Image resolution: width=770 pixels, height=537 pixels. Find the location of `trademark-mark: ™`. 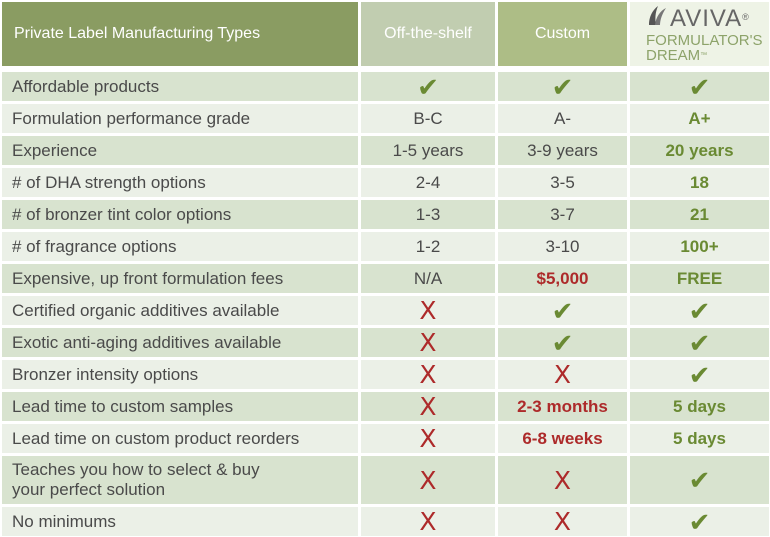

trademark-mark: ™ is located at coordinates (704, 55).